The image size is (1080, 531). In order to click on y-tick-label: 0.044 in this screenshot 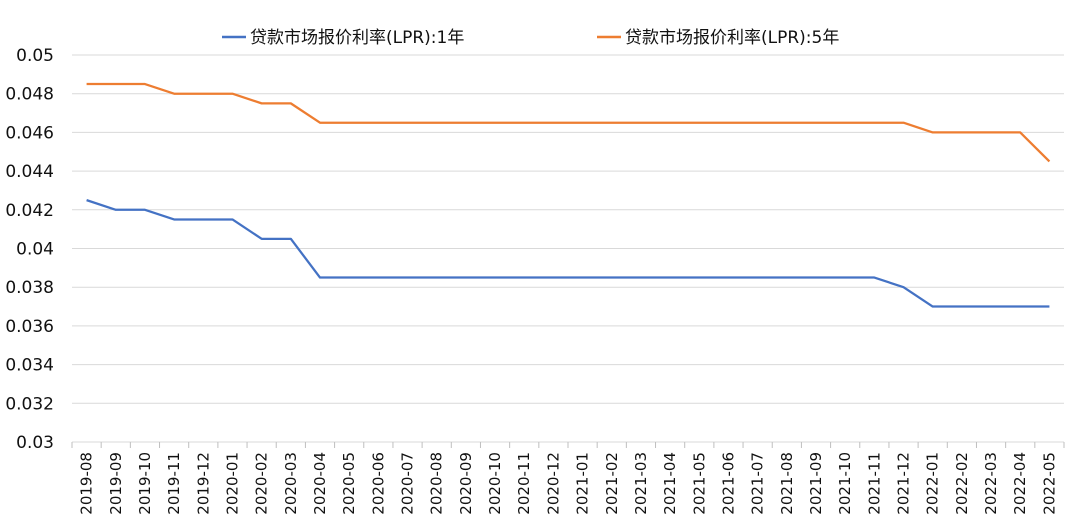, I will do `click(29, 172)`.